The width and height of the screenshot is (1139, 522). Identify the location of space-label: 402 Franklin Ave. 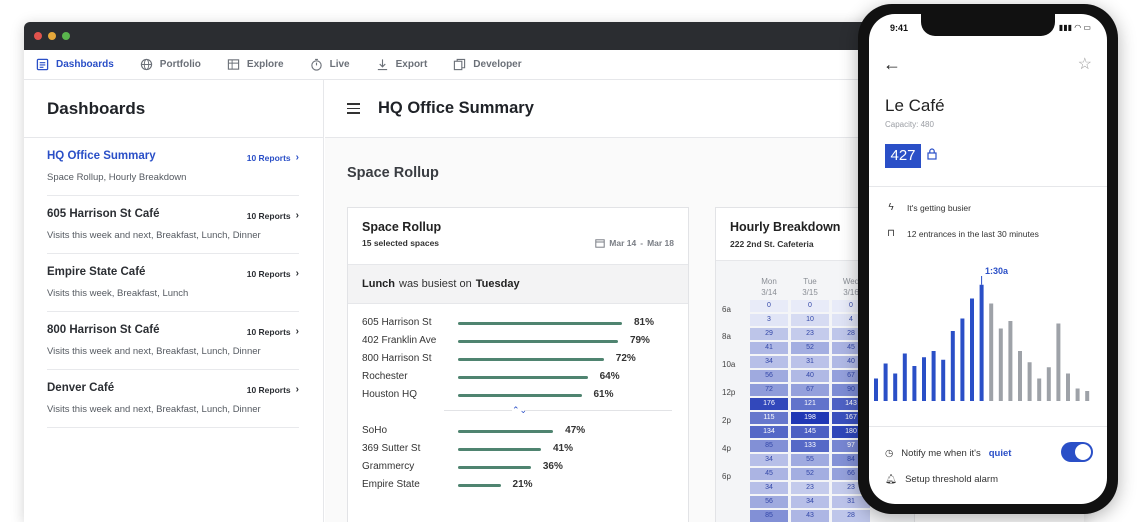
(399, 340).